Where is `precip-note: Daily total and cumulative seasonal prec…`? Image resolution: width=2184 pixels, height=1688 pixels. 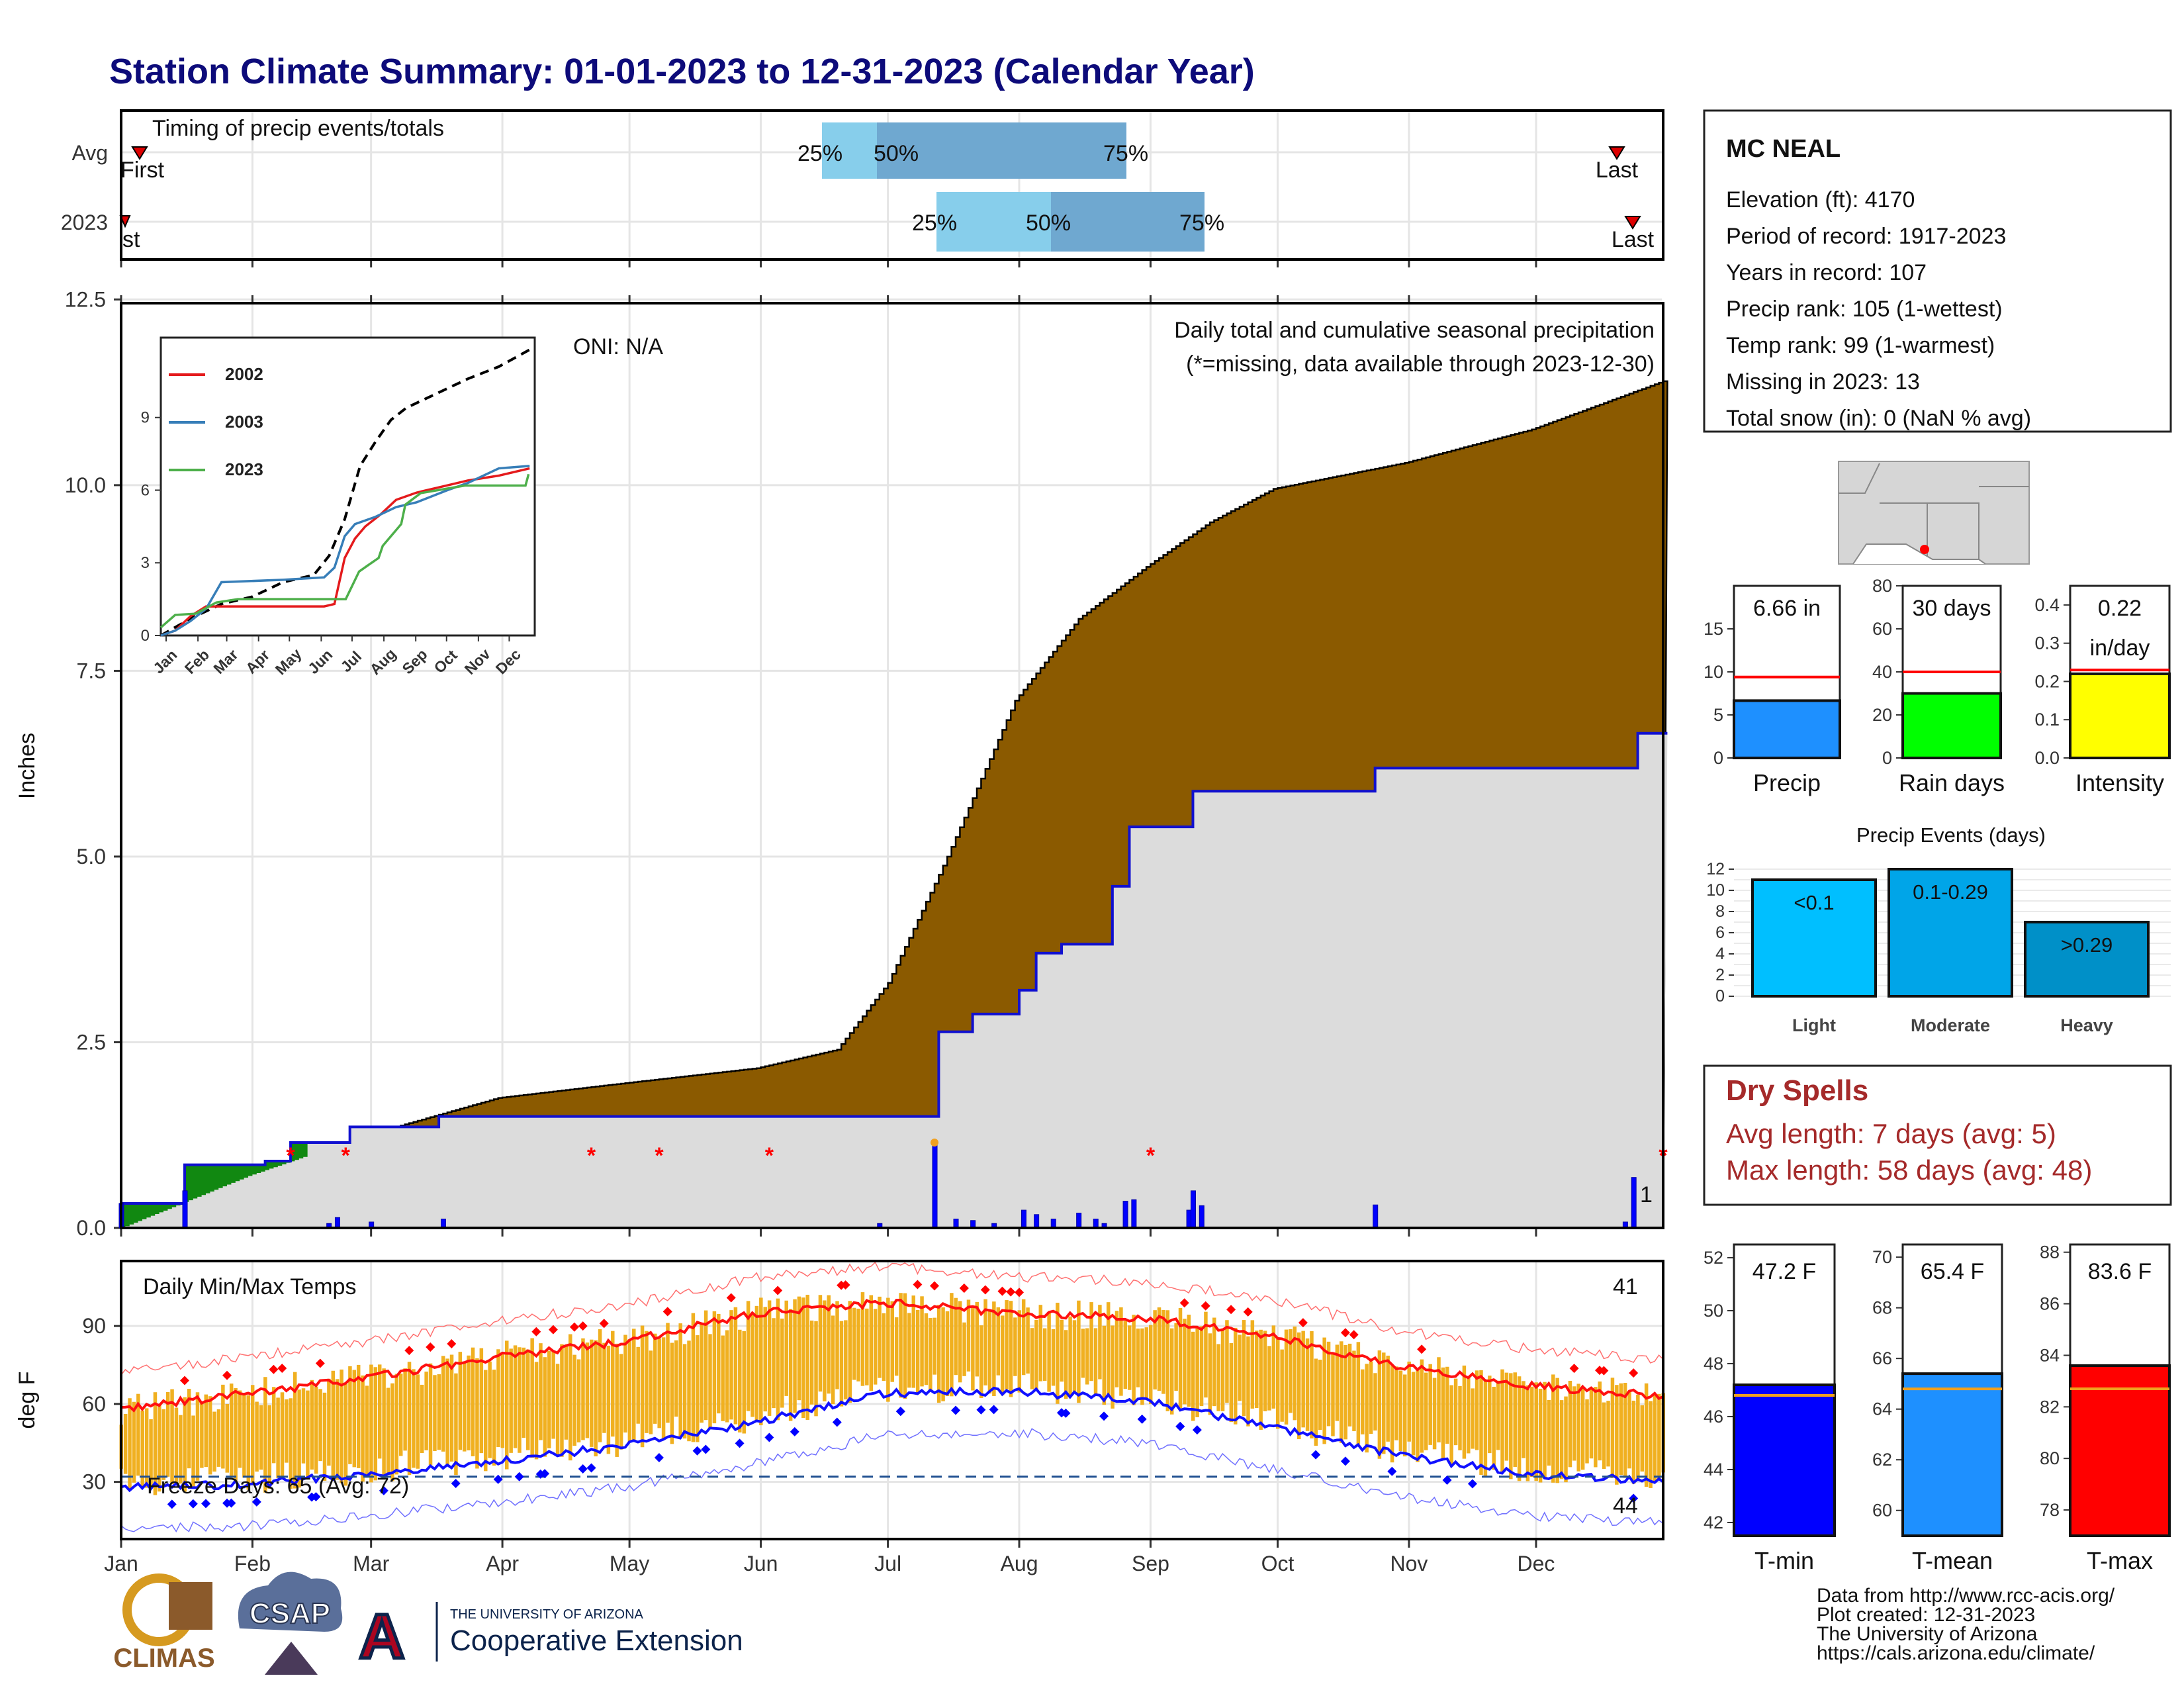 precip-note: Daily total and cumulative seasonal prec… is located at coordinates (1414, 330).